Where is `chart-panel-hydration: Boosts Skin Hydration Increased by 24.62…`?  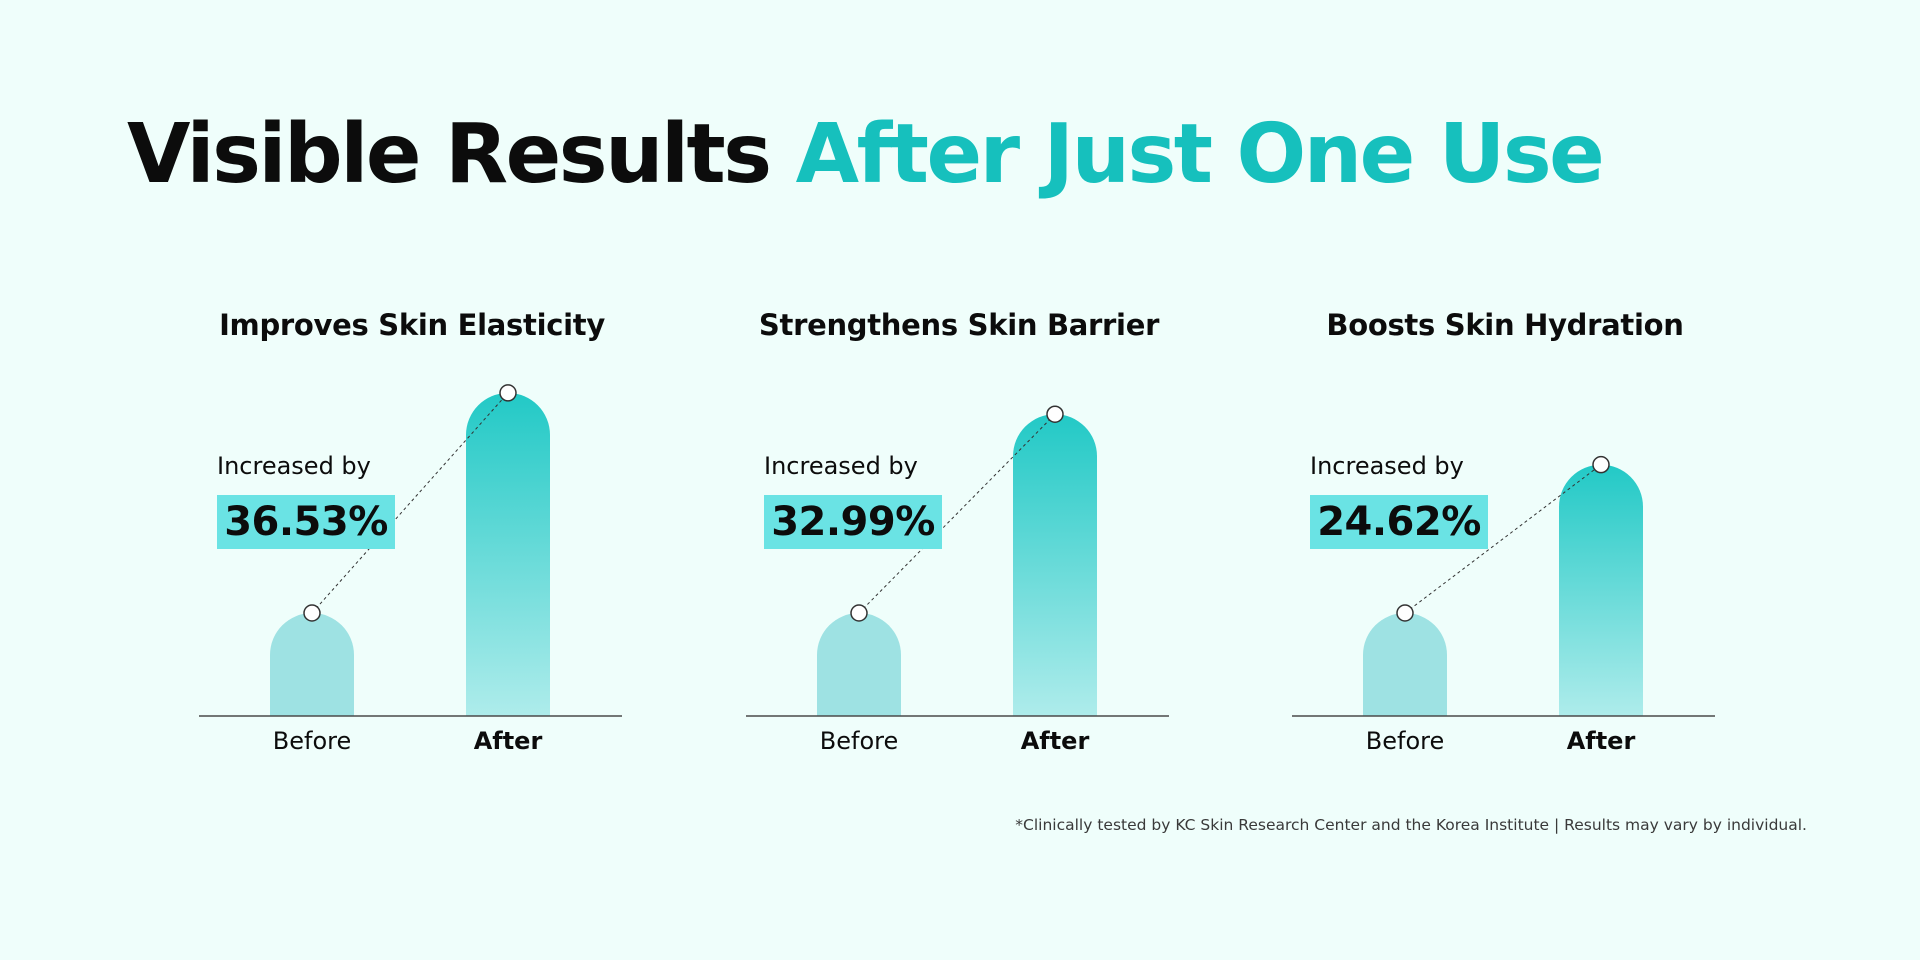 chart-panel-hydration: Boosts Skin Hydration Increased by 24.62… is located at coordinates (1505, 535).